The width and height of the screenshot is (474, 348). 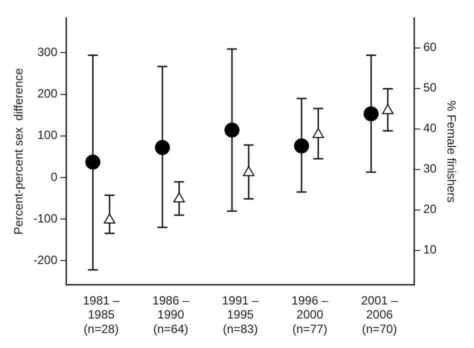 I want to click on x-tick-label: 1996 – 2000 (n=77), so click(x=310, y=314).